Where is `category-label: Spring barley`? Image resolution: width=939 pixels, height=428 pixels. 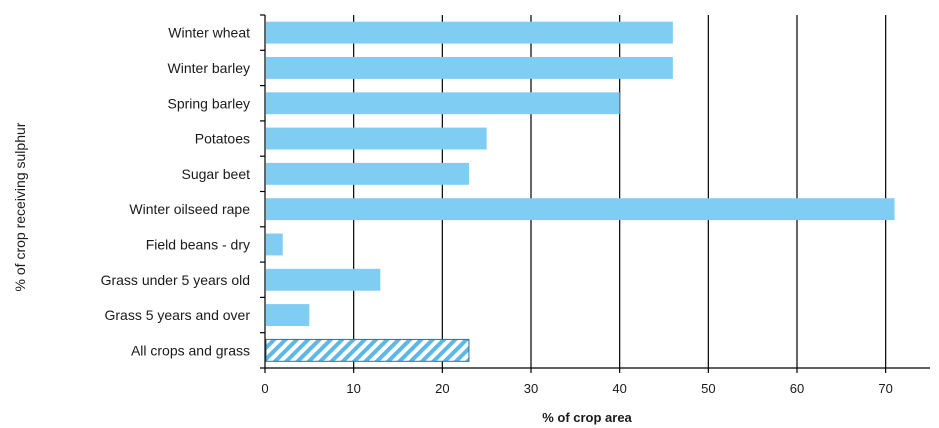
category-label: Spring barley is located at coordinates (209, 103).